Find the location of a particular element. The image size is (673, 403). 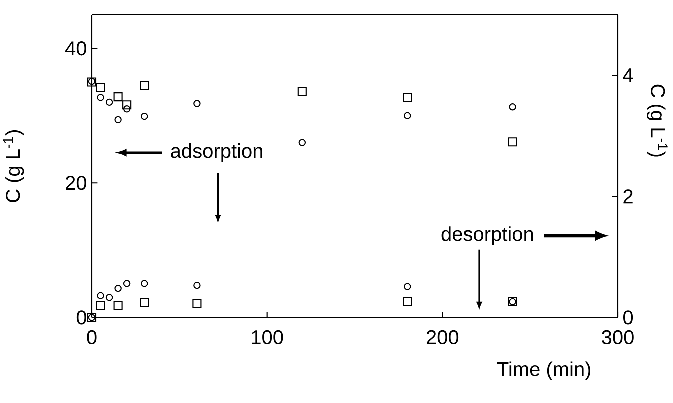

x-tick-label: 300 is located at coordinates (618, 337).